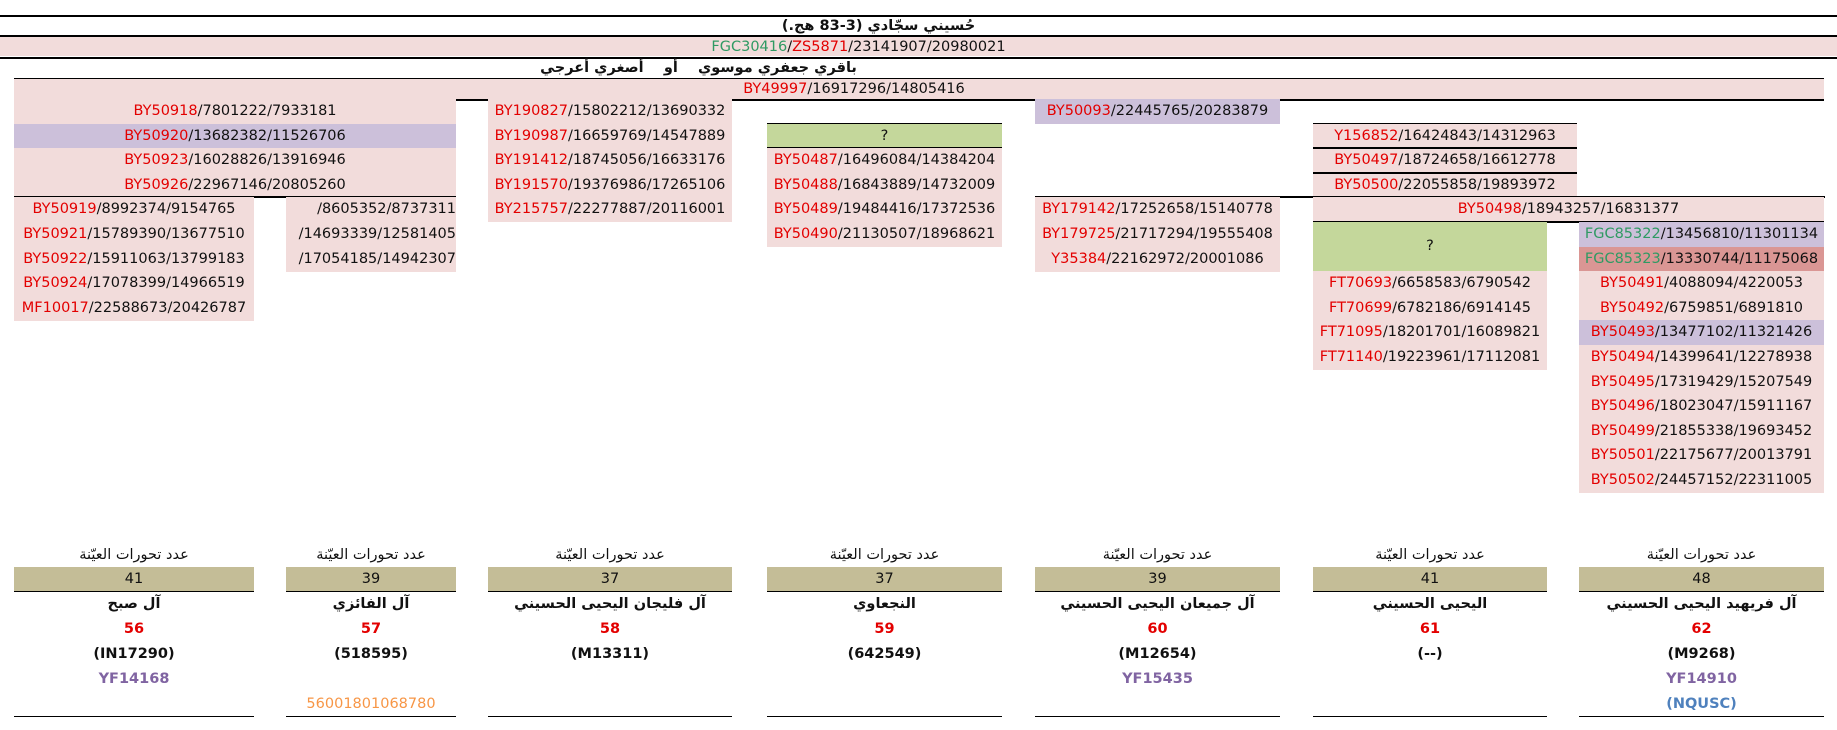 Image resolution: width=1837 pixels, height=730 pixels. What do you see at coordinates (1445, 161) in the screenshot?
I see `snp-cell: BY50497/18724658/16612778` at bounding box center [1445, 161].